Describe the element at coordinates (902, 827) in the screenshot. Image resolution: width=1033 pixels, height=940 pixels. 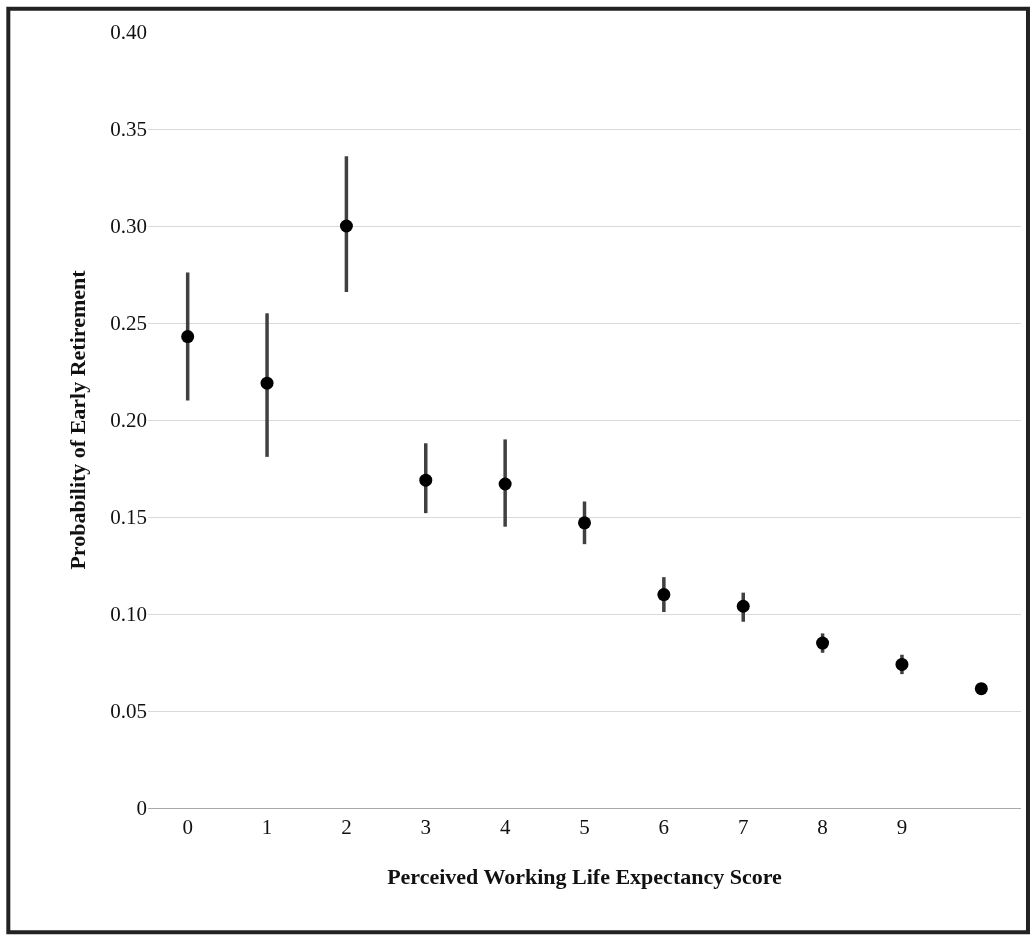
I see `x-tick-label: 9` at that location.